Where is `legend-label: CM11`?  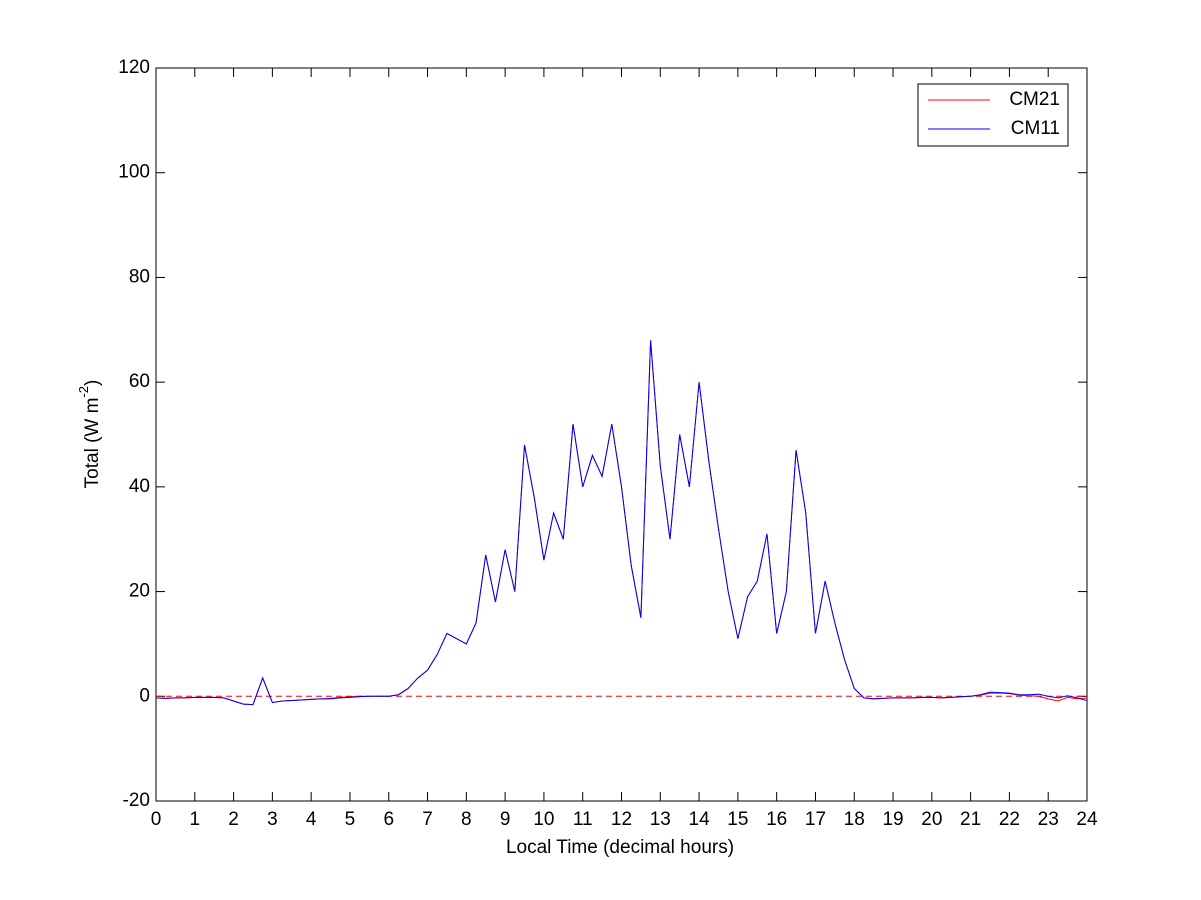
legend-label: CM11 is located at coordinates (1035, 128).